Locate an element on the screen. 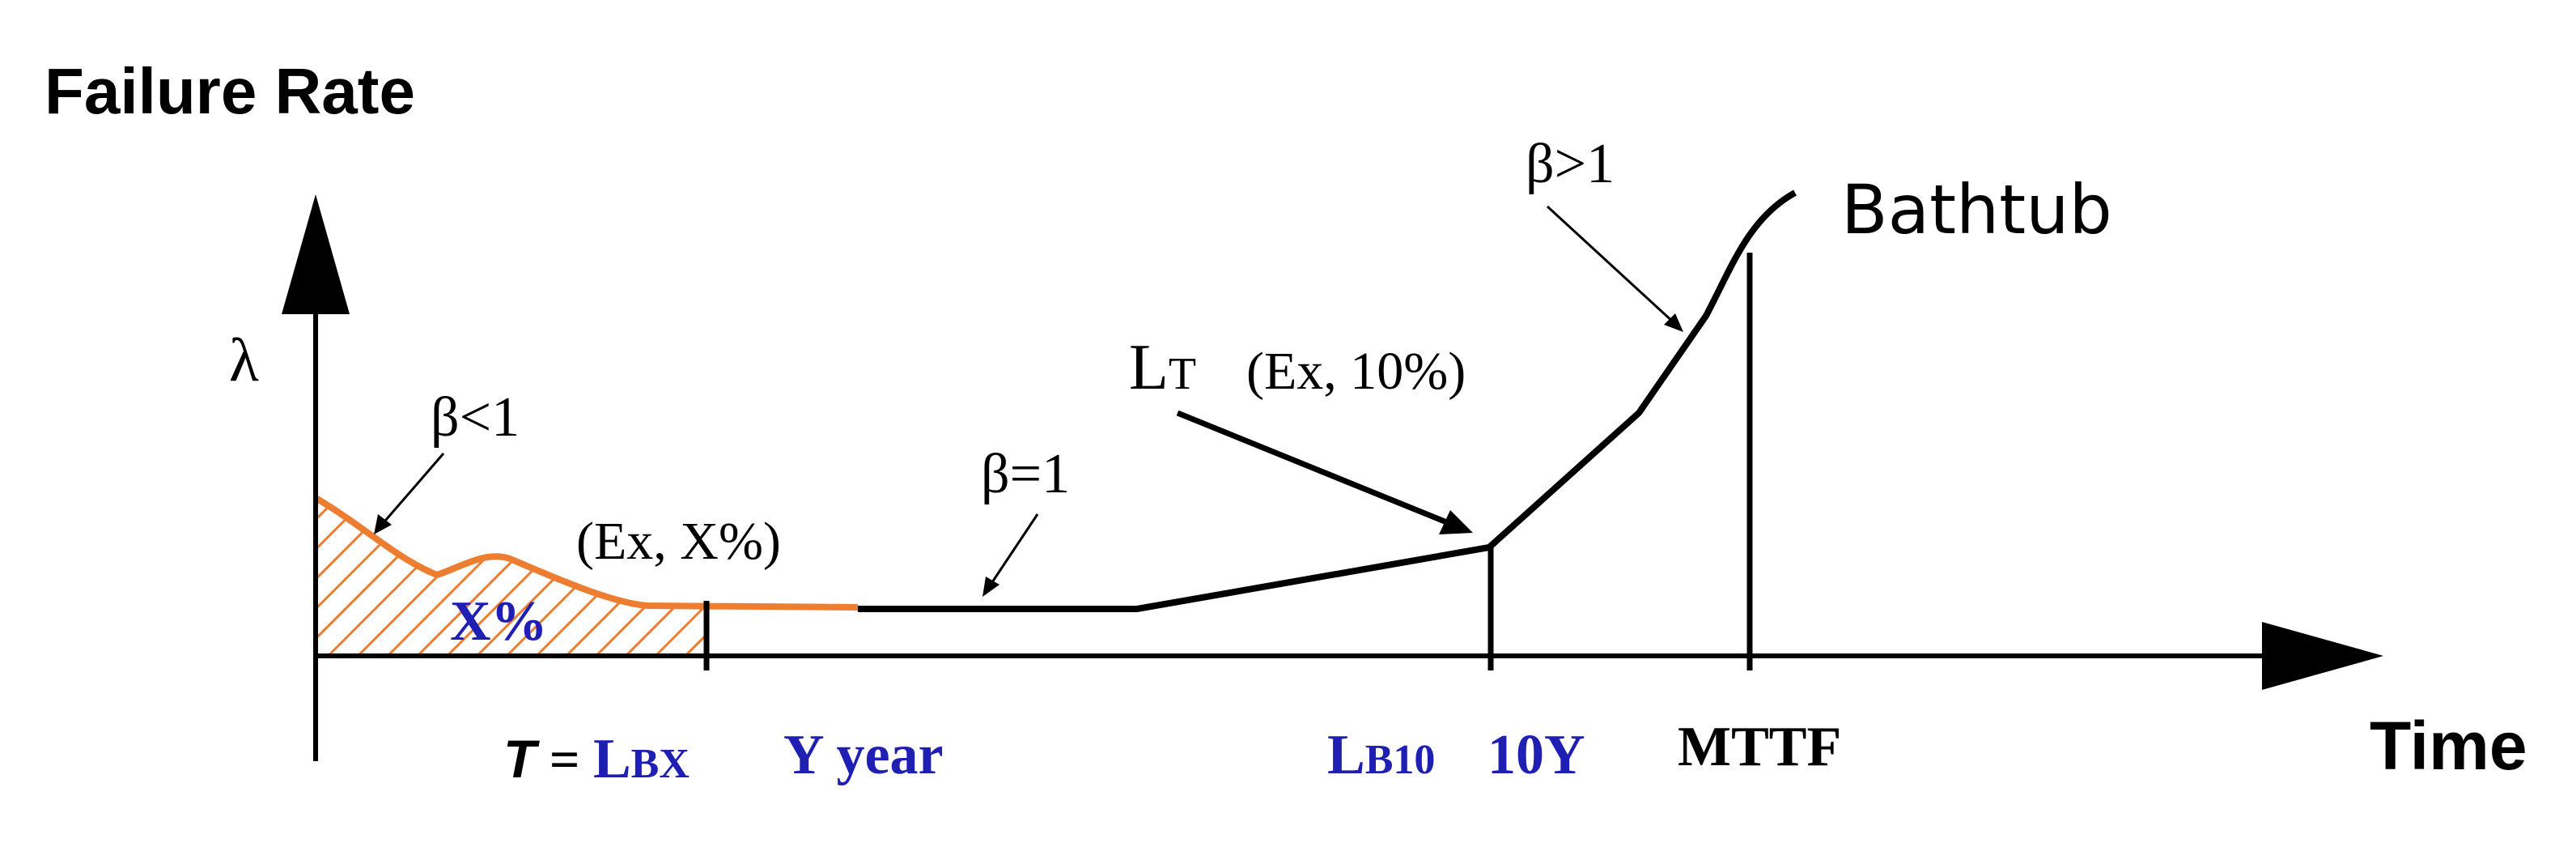 The width and height of the screenshot is (2576, 847). beta-gt-label: β>1 is located at coordinates (1570, 164).